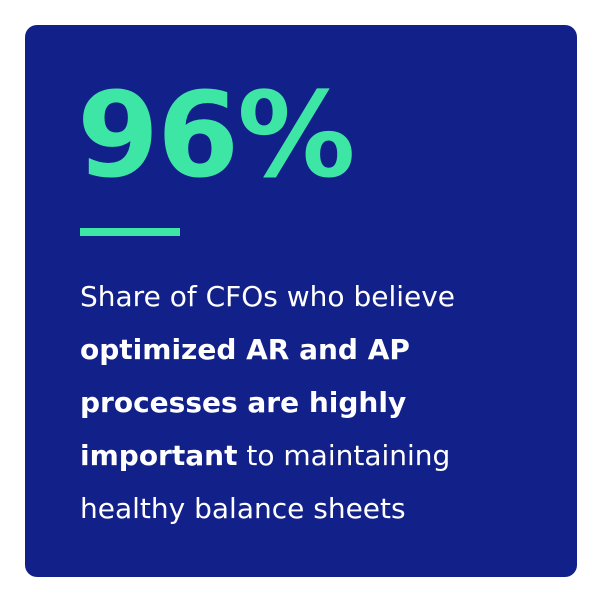 This screenshot has width=600, height=600. What do you see at coordinates (245, 349) in the screenshot?
I see `bold-text: optimized AR and AP` at bounding box center [245, 349].